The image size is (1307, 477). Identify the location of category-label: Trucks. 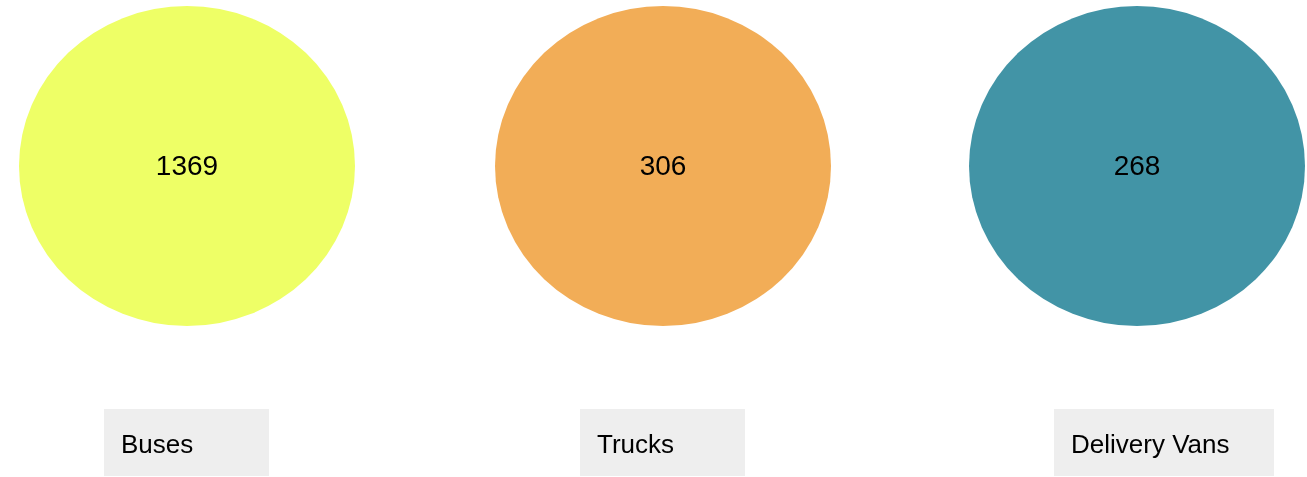
(636, 444).